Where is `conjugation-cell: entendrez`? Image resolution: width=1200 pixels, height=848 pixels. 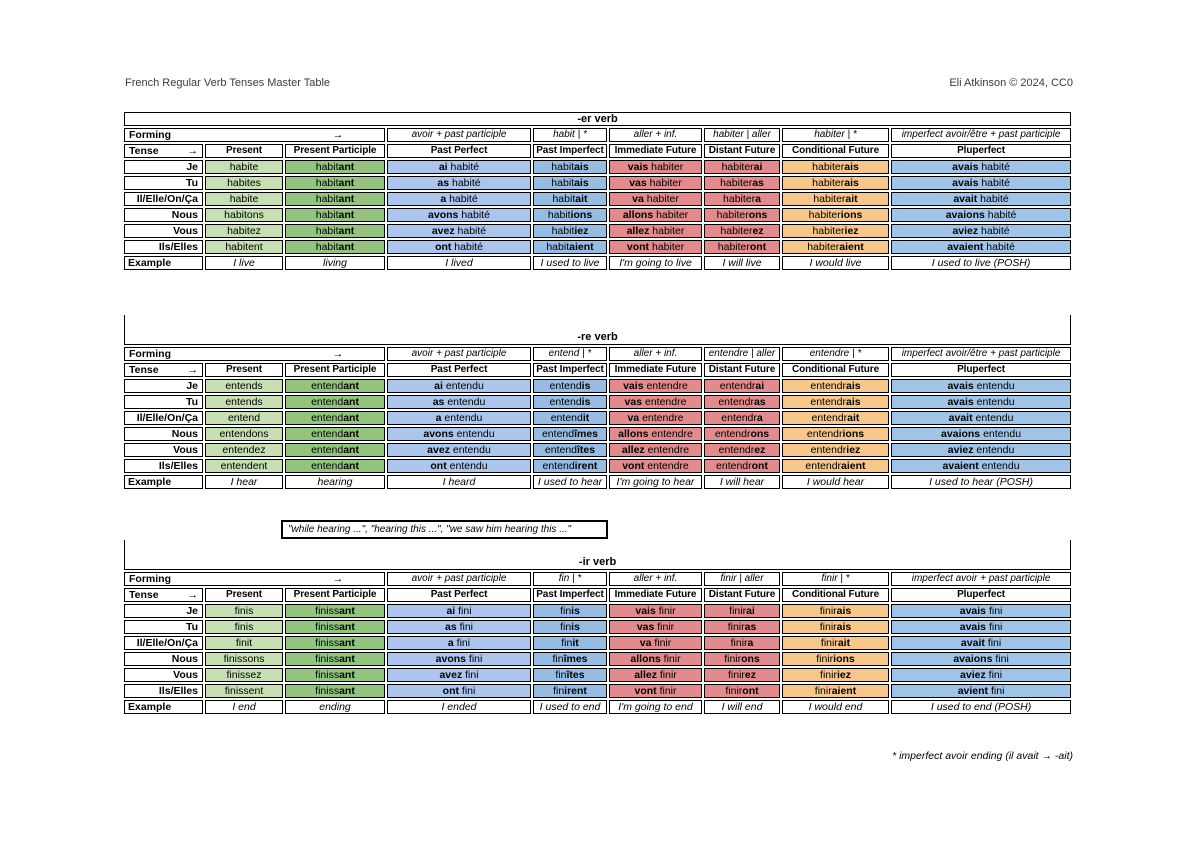
conjugation-cell: entendrez is located at coordinates (742, 450).